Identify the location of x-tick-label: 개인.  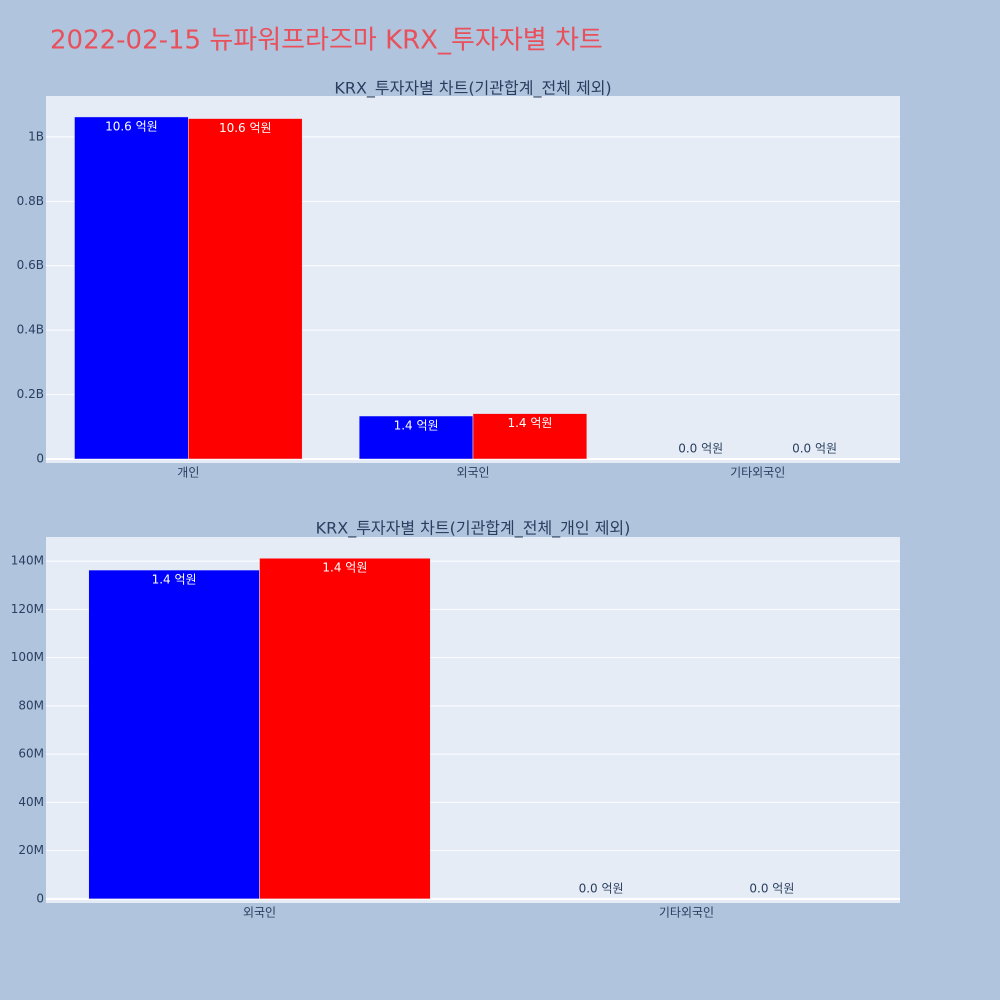
(188, 473).